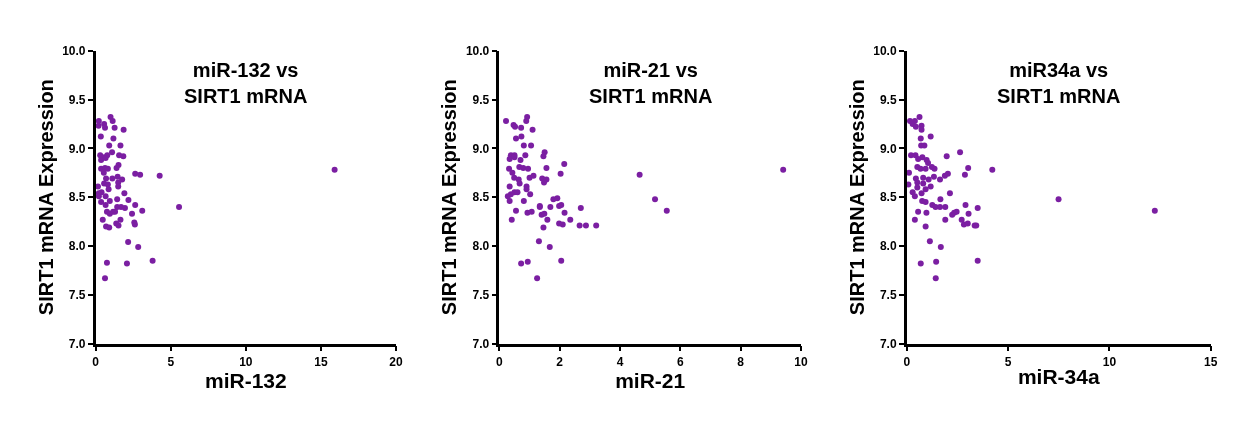 The width and height of the screenshot is (1246, 430). Describe the element at coordinates (1058, 377) in the screenshot. I see `x-axis-title: miR-34a` at that location.